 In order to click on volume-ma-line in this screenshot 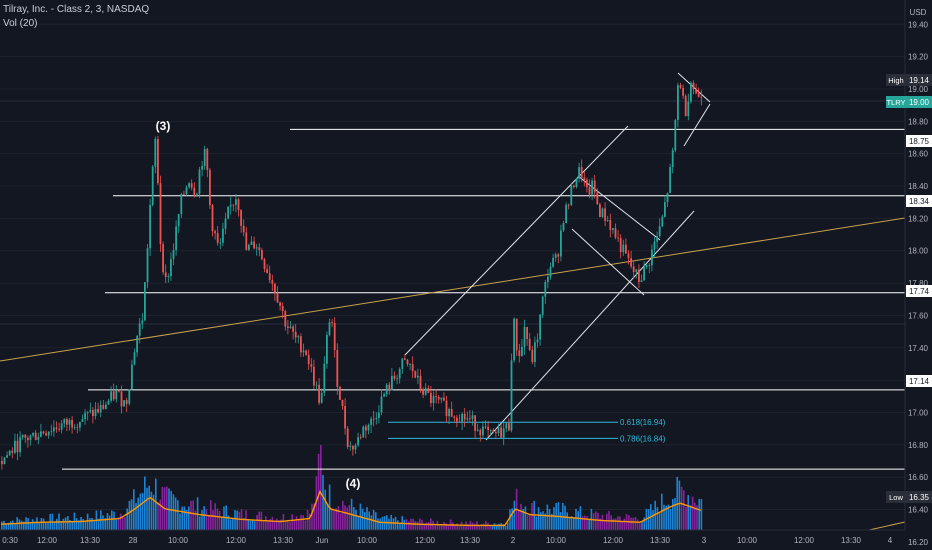, I will do `click(350, 508)`.